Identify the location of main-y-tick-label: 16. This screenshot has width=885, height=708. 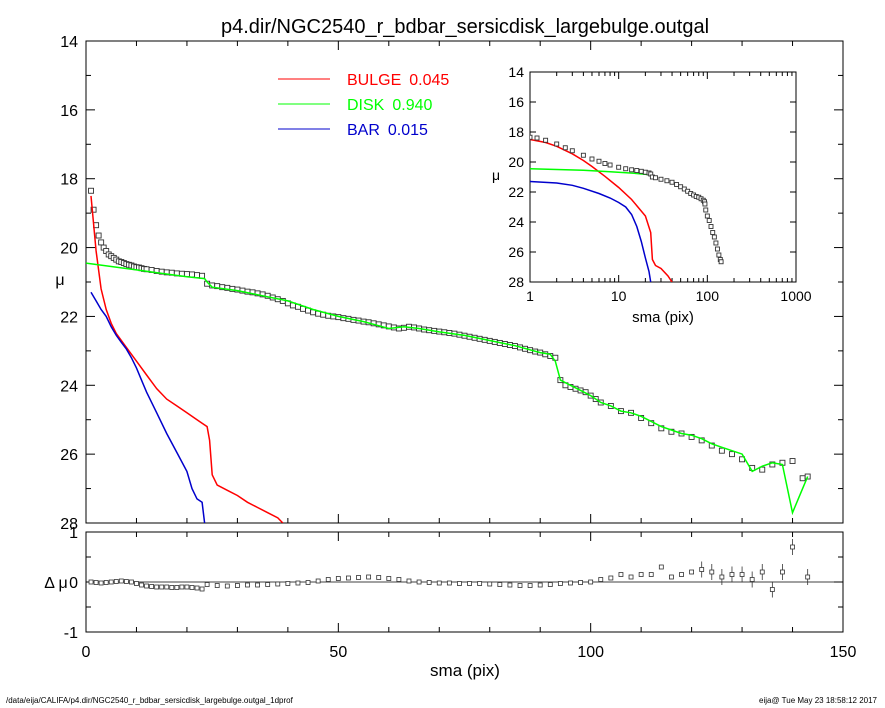
(69, 111).